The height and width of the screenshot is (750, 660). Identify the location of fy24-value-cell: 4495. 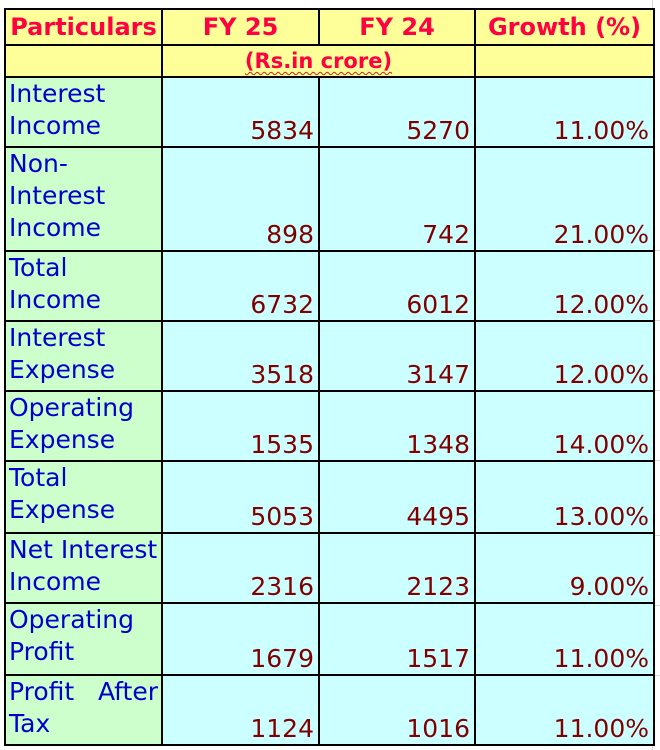
(397, 497).